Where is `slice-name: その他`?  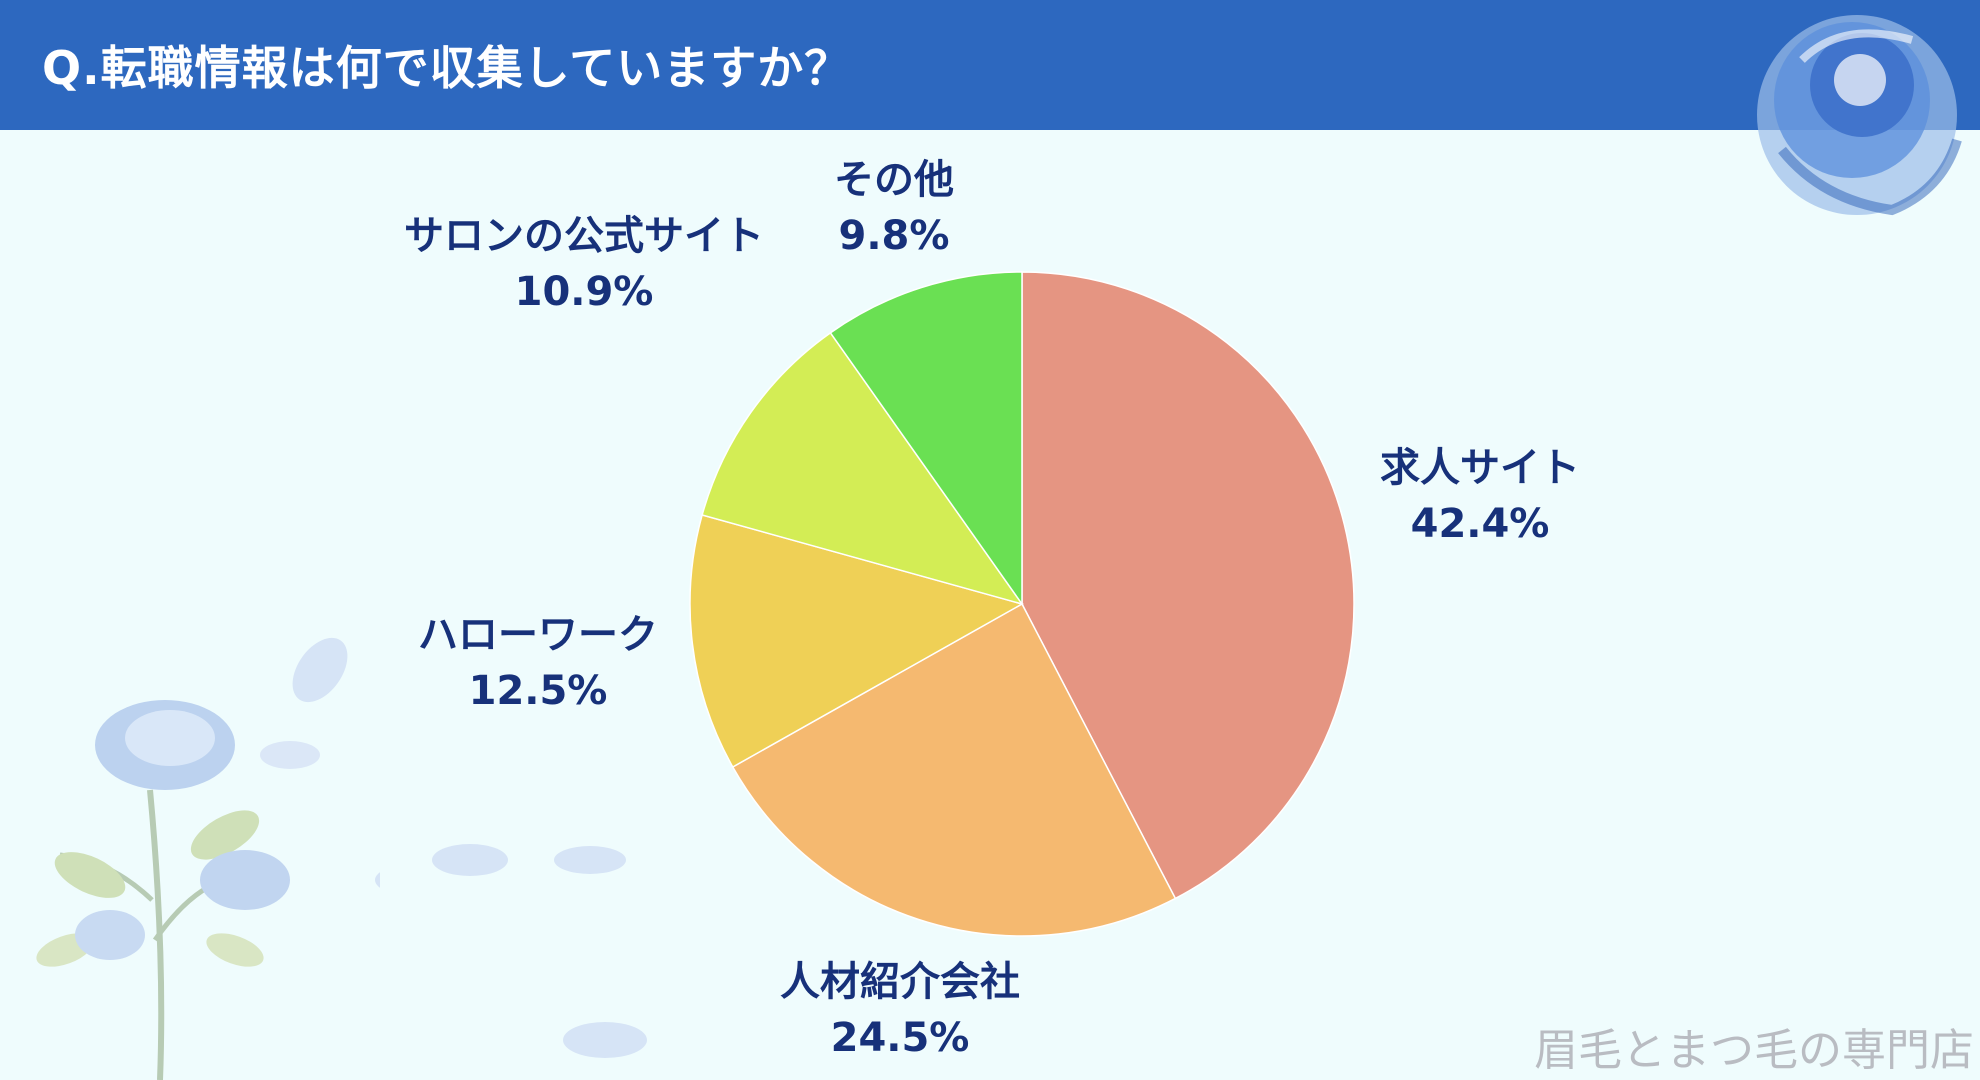 slice-name: その他 is located at coordinates (894, 180).